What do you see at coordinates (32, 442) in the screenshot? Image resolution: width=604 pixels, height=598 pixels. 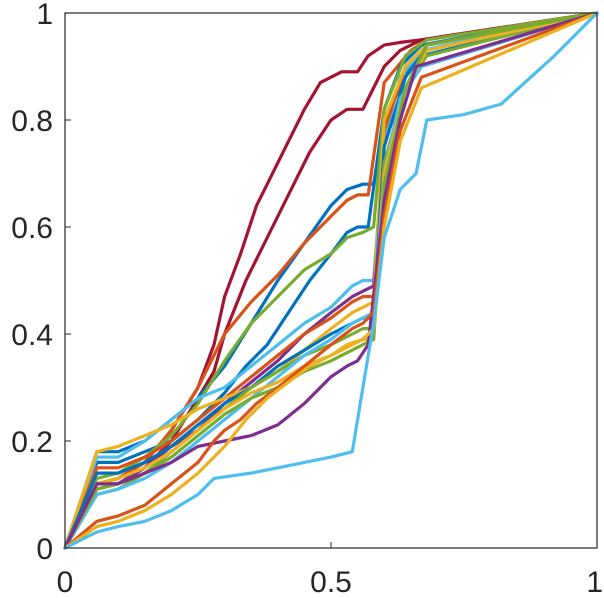 I see `y-tick-label: 0.2` at bounding box center [32, 442].